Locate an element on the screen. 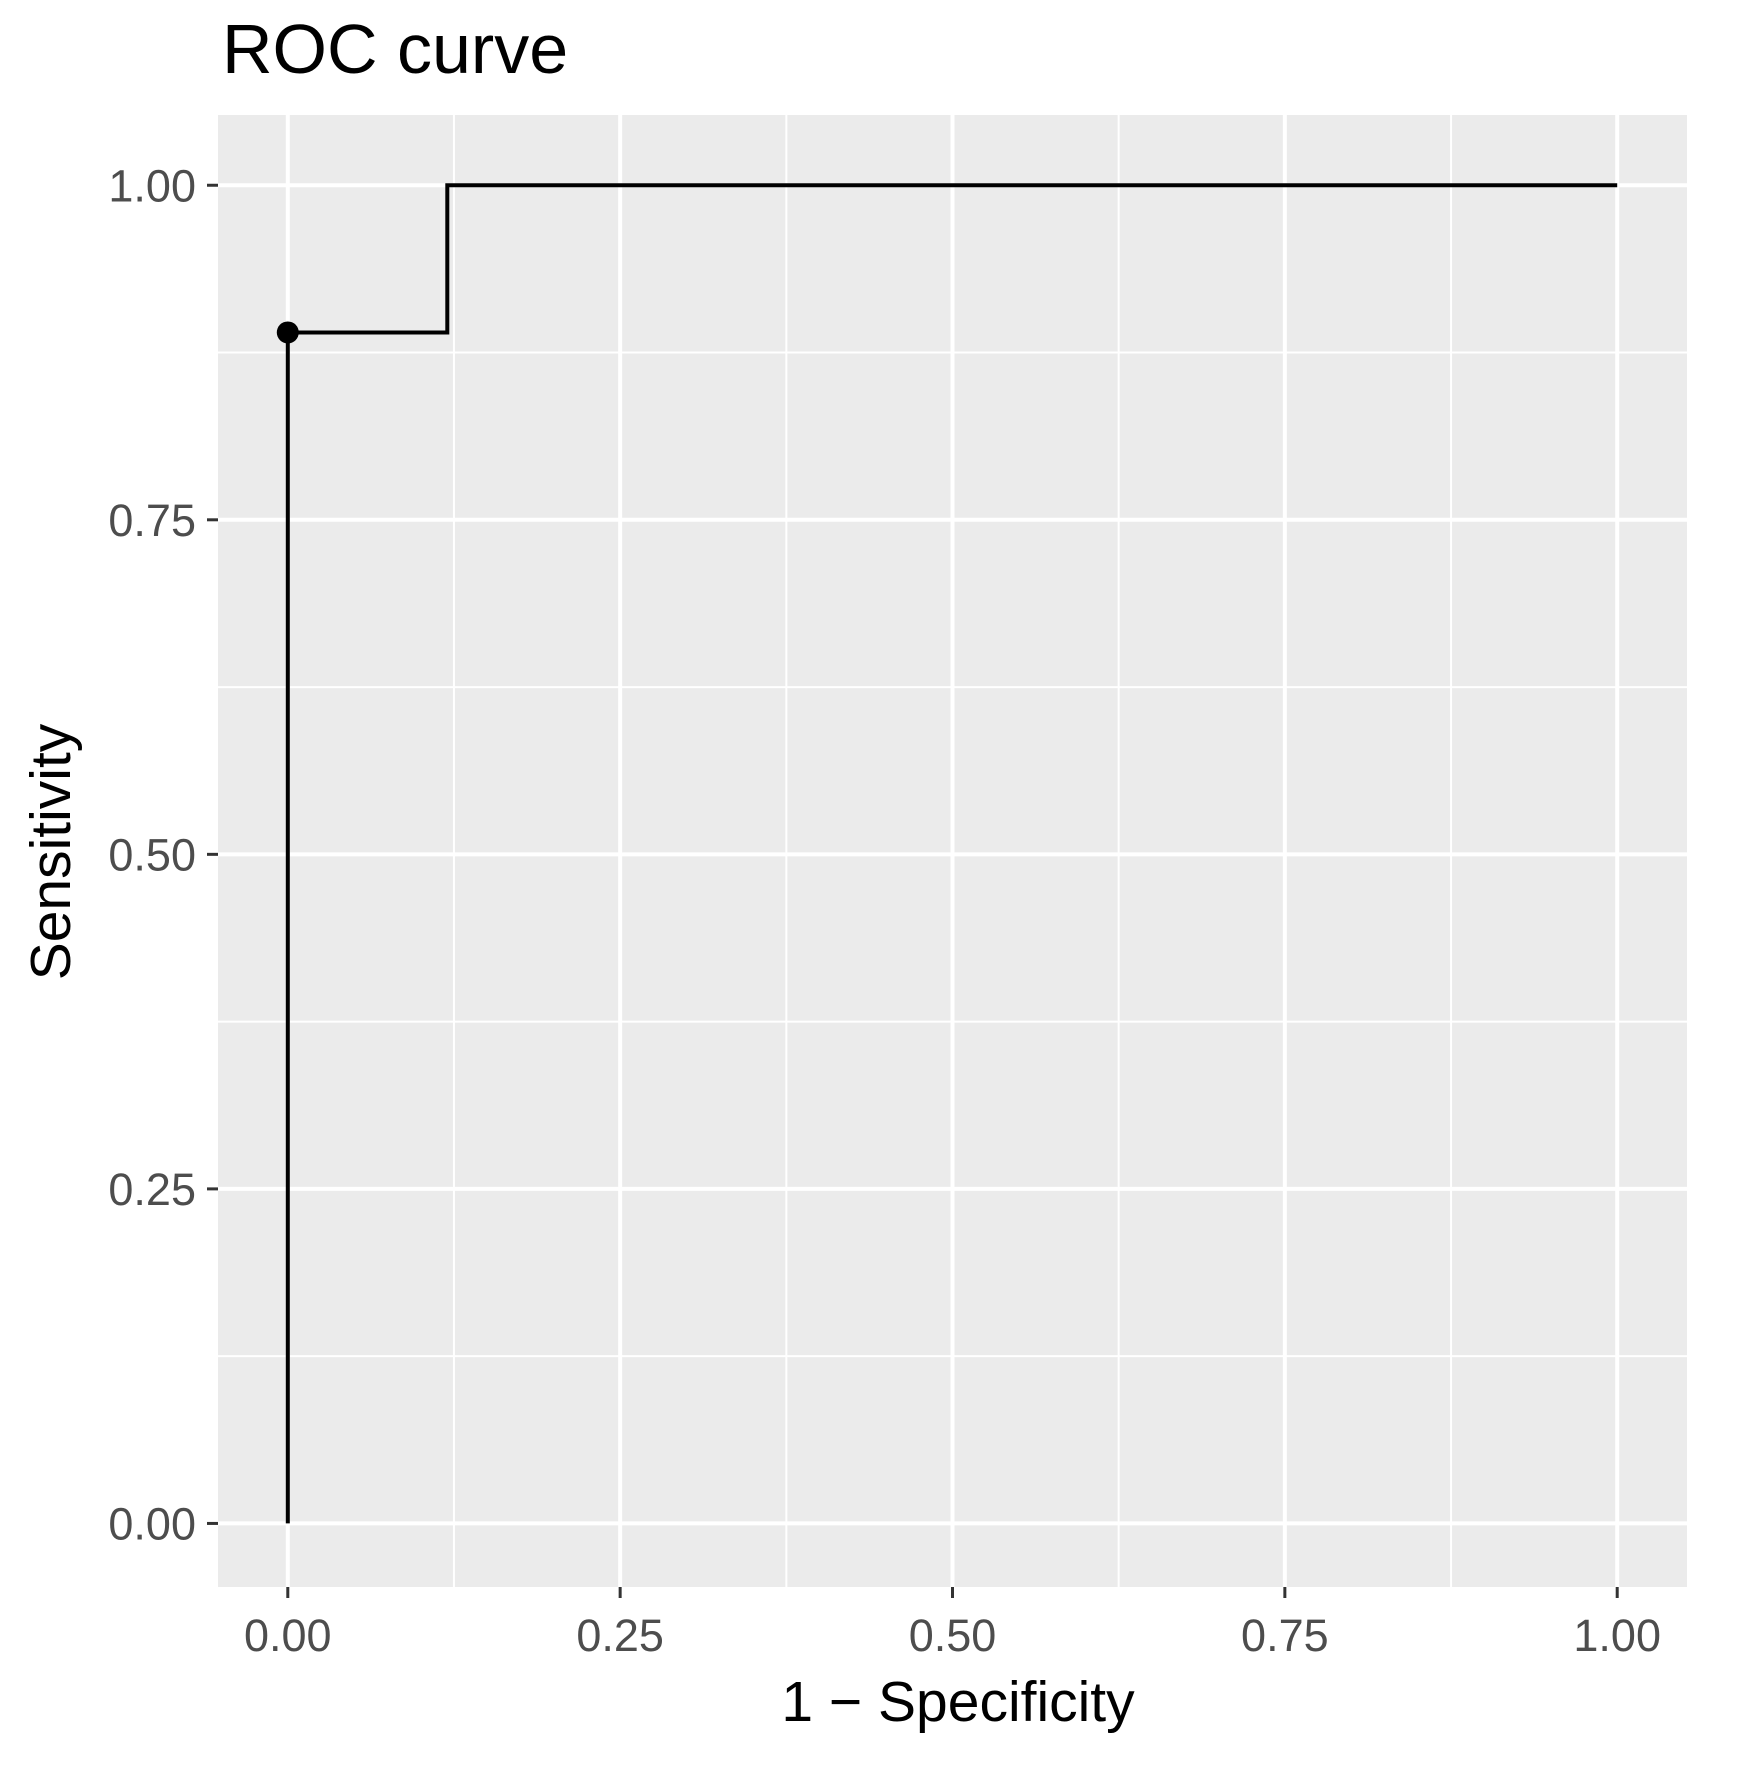 This screenshot has width=1737, height=1768. y-axis-title: Sensitivity is located at coordinates (51, 851).